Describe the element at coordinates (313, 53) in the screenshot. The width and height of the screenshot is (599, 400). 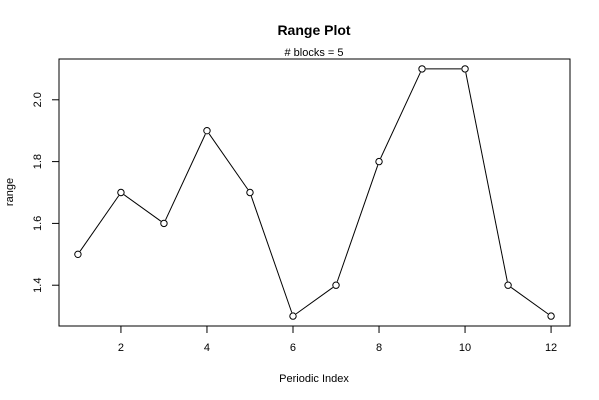
I see `chart-subtitle: # blocks = 5` at that location.